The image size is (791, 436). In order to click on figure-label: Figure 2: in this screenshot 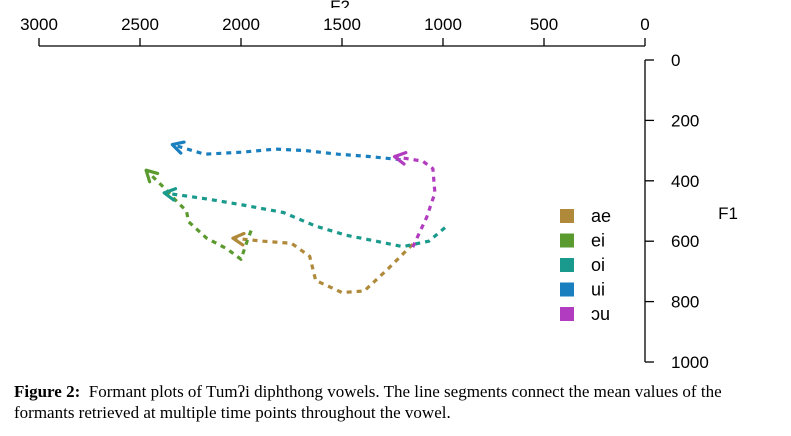, I will do `click(47, 391)`.